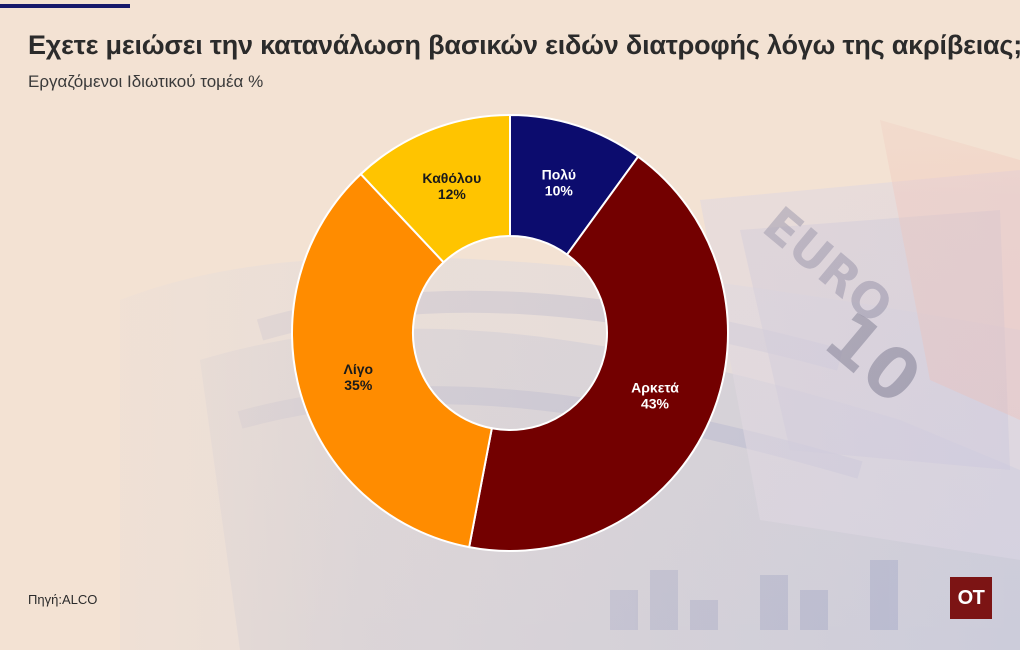 This screenshot has height=650, width=1020. I want to click on slice-label-0: Πολύ, so click(559, 175).